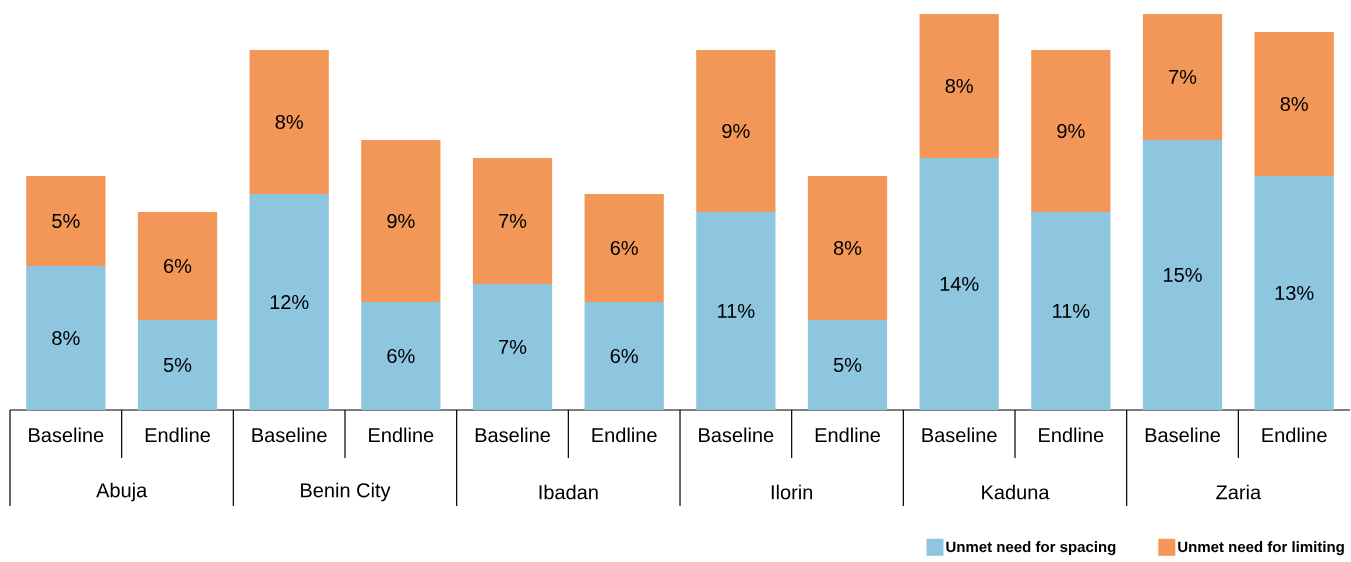  What do you see at coordinates (792, 492) in the screenshot?
I see `text: Ilorin` at bounding box center [792, 492].